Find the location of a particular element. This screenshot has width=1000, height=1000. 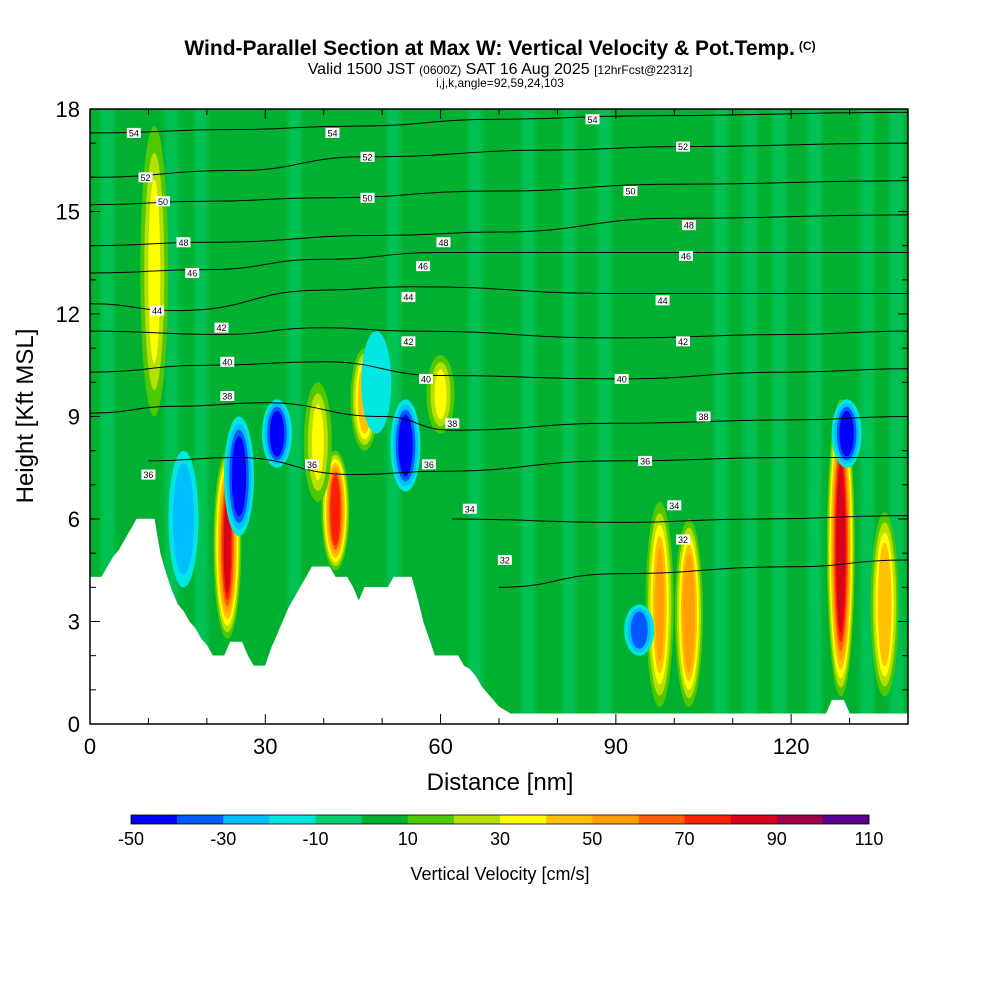

y-tick-label: 0 is located at coordinates (74, 724).